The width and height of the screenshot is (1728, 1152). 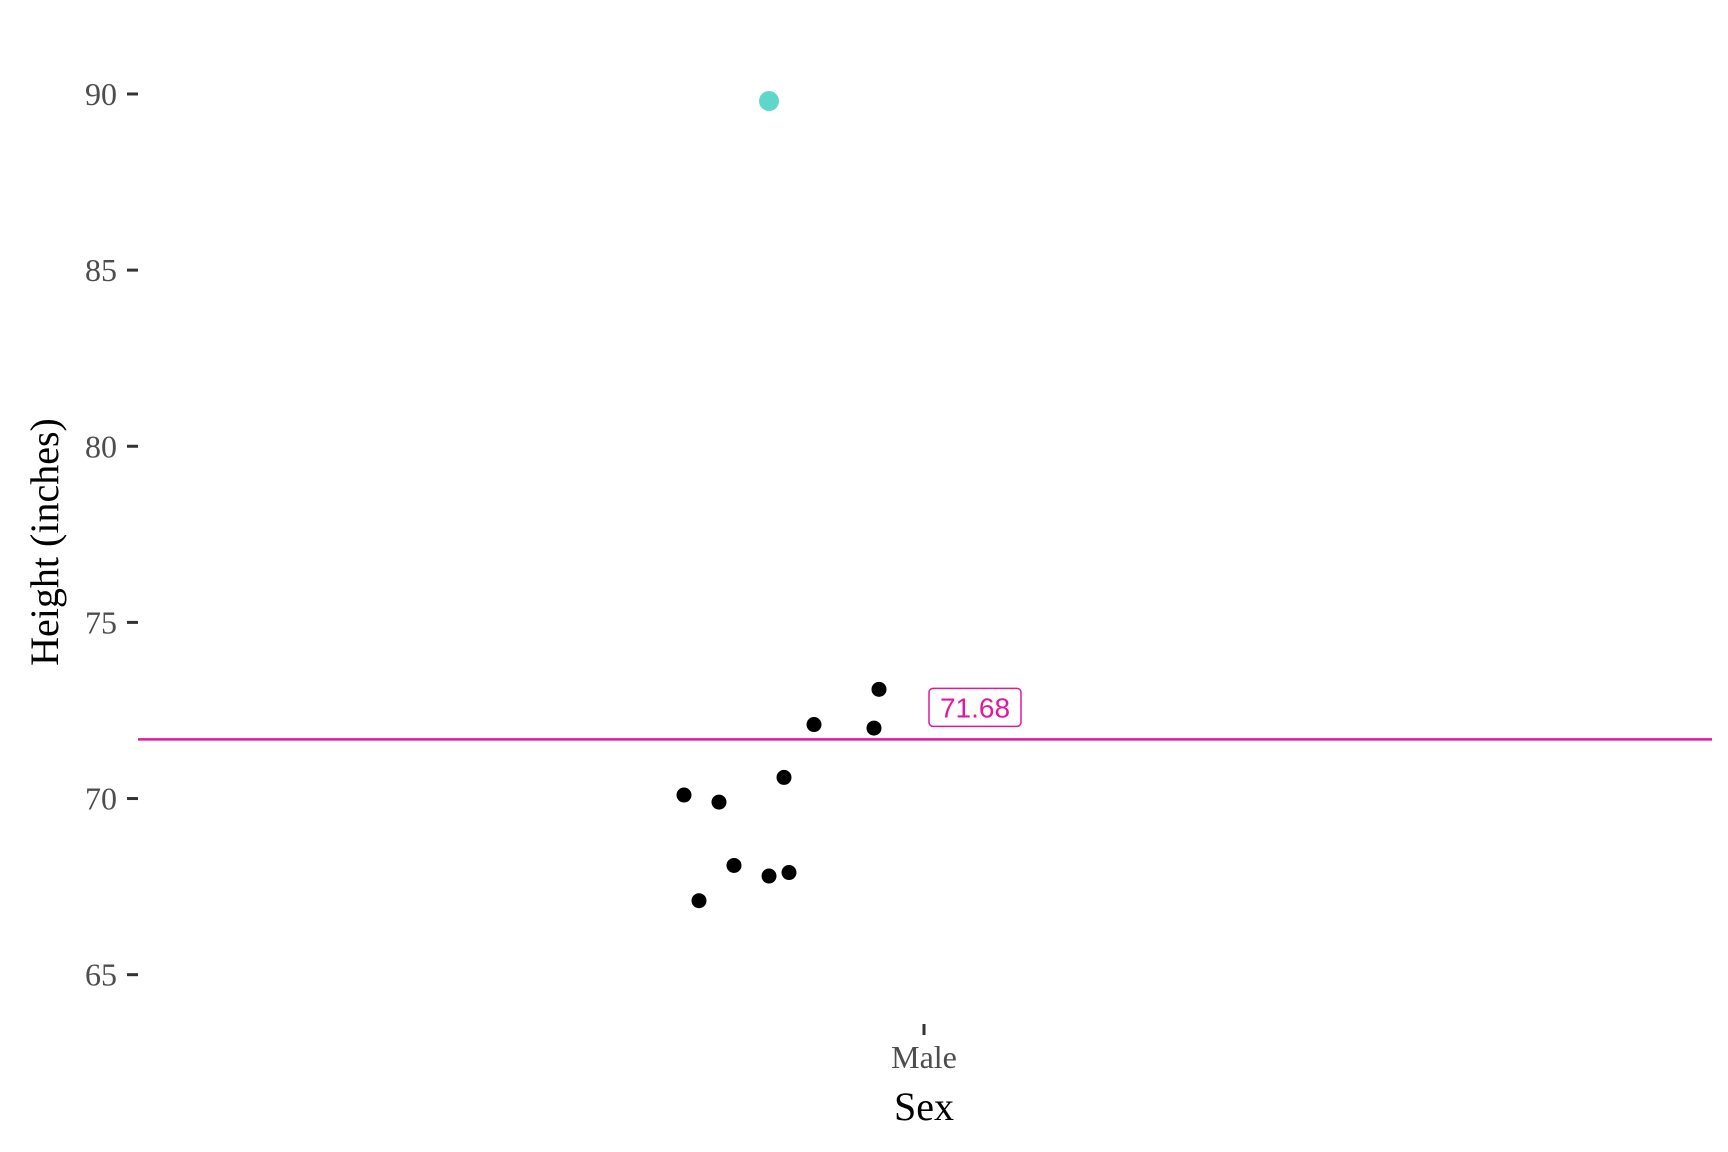 I want to click on y-tick-label: 85, so click(x=101, y=270).